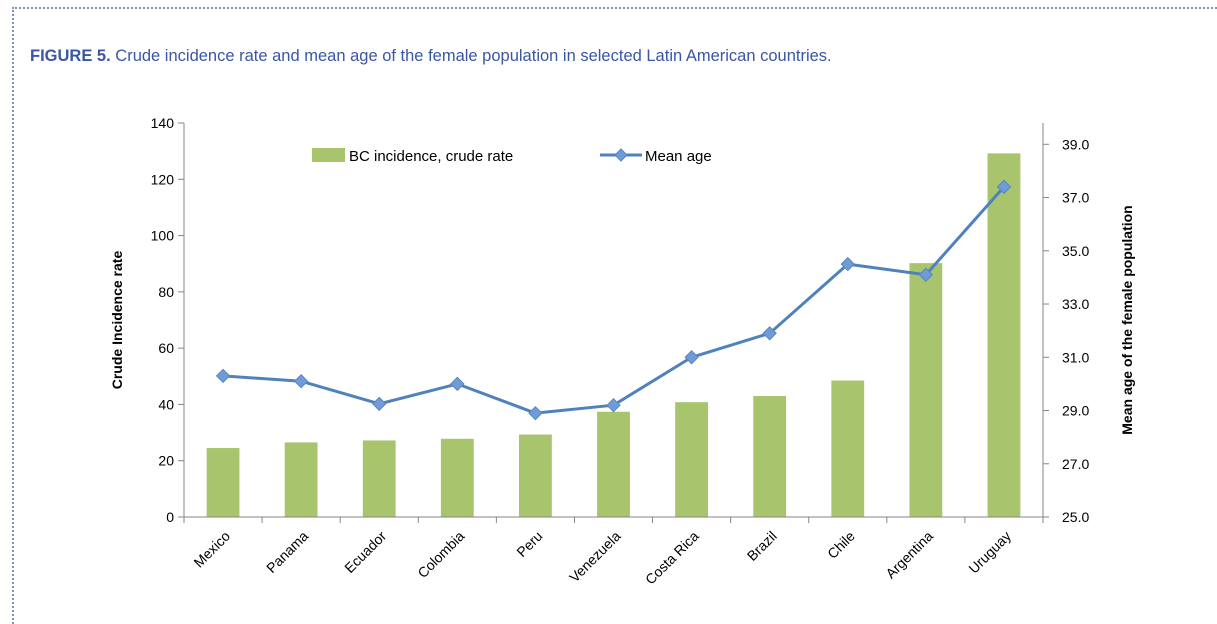 Image resolution: width=1217 pixels, height=624 pixels. I want to click on y2-tick-label: 33.0, so click(1075, 304).